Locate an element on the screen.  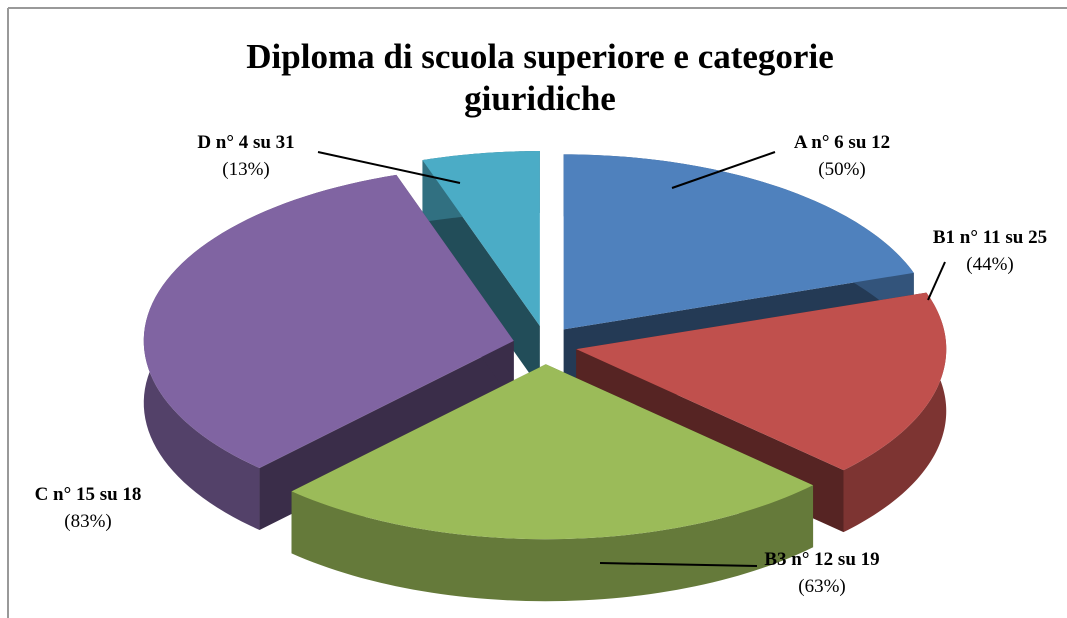
data-label: C n° 15 su 18 is located at coordinates (88, 494).